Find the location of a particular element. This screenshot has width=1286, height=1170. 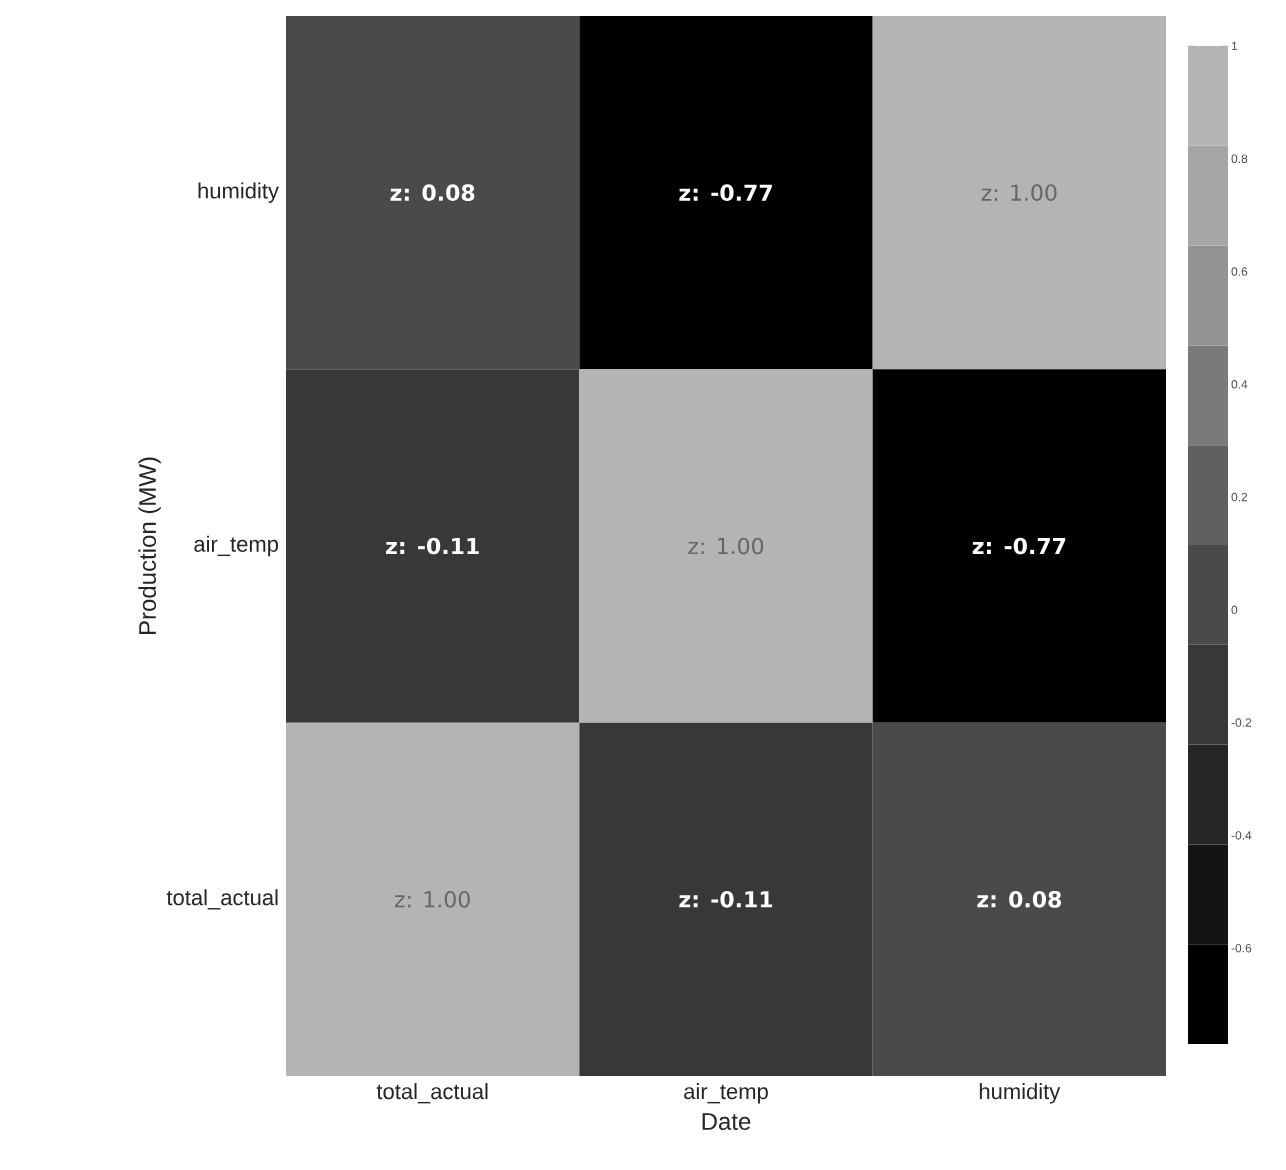

y-tick-label: humidity is located at coordinates (238, 192).